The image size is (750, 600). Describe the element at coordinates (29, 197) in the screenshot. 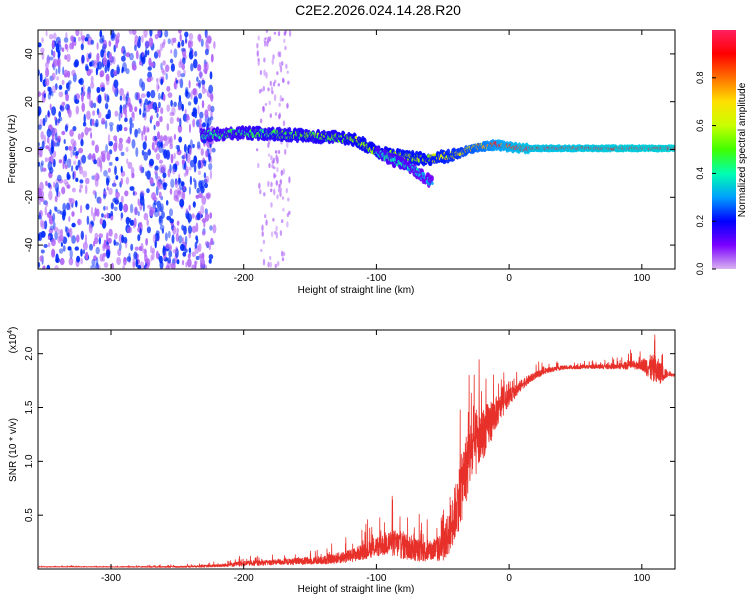

I see `y-tick-label: -20` at that location.